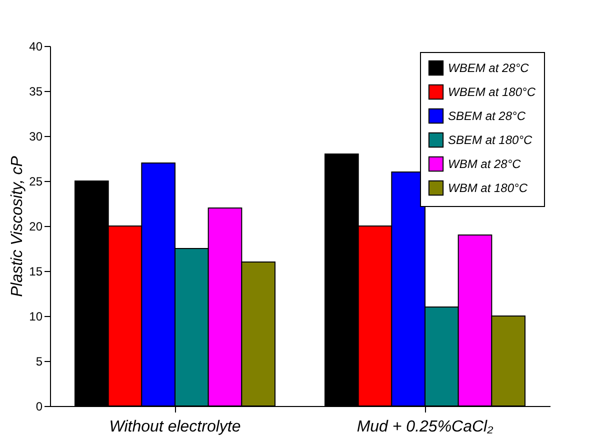 Image resolution: width=596 pixels, height=445 pixels. What do you see at coordinates (488, 188) in the screenshot?
I see `legend-label: WBM at 180°C` at bounding box center [488, 188].